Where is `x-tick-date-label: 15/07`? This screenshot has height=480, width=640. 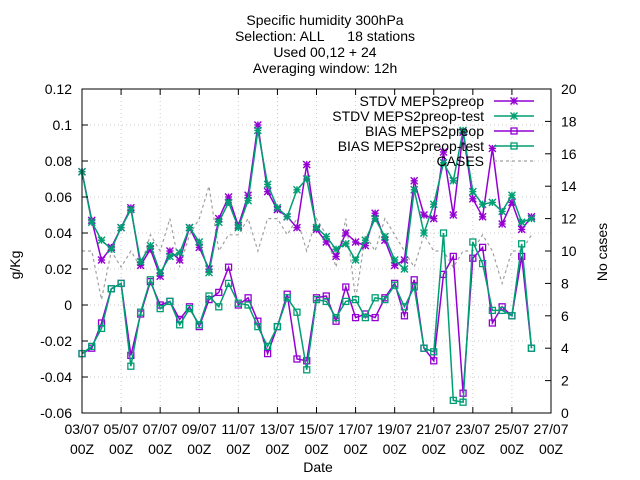 x-tick-date-label: 15/07 is located at coordinates (316, 429).